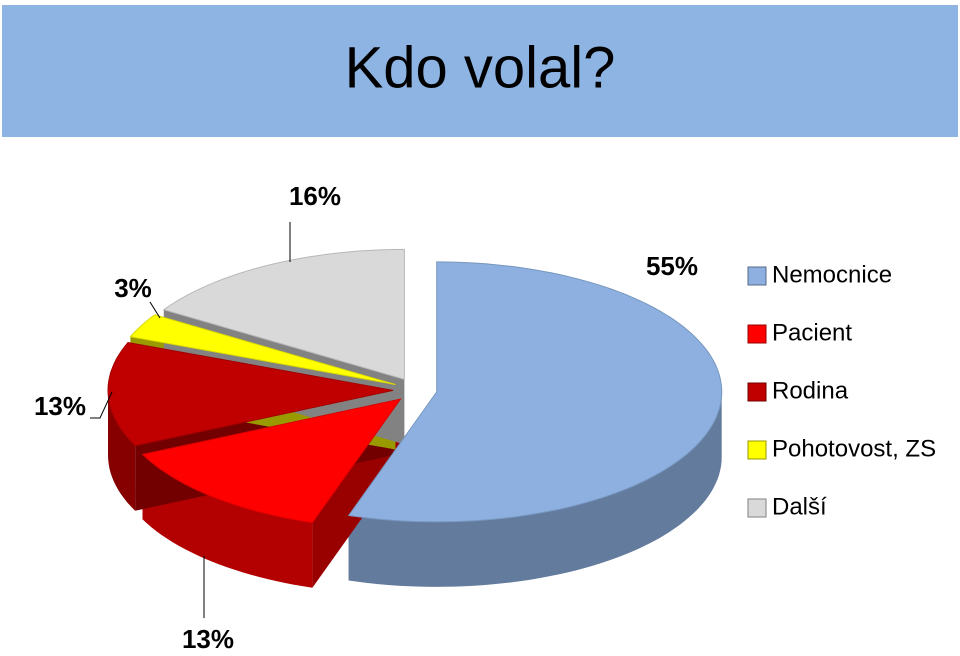 This screenshot has width=960, height=656. I want to click on legend-label: Další, so click(799, 506).